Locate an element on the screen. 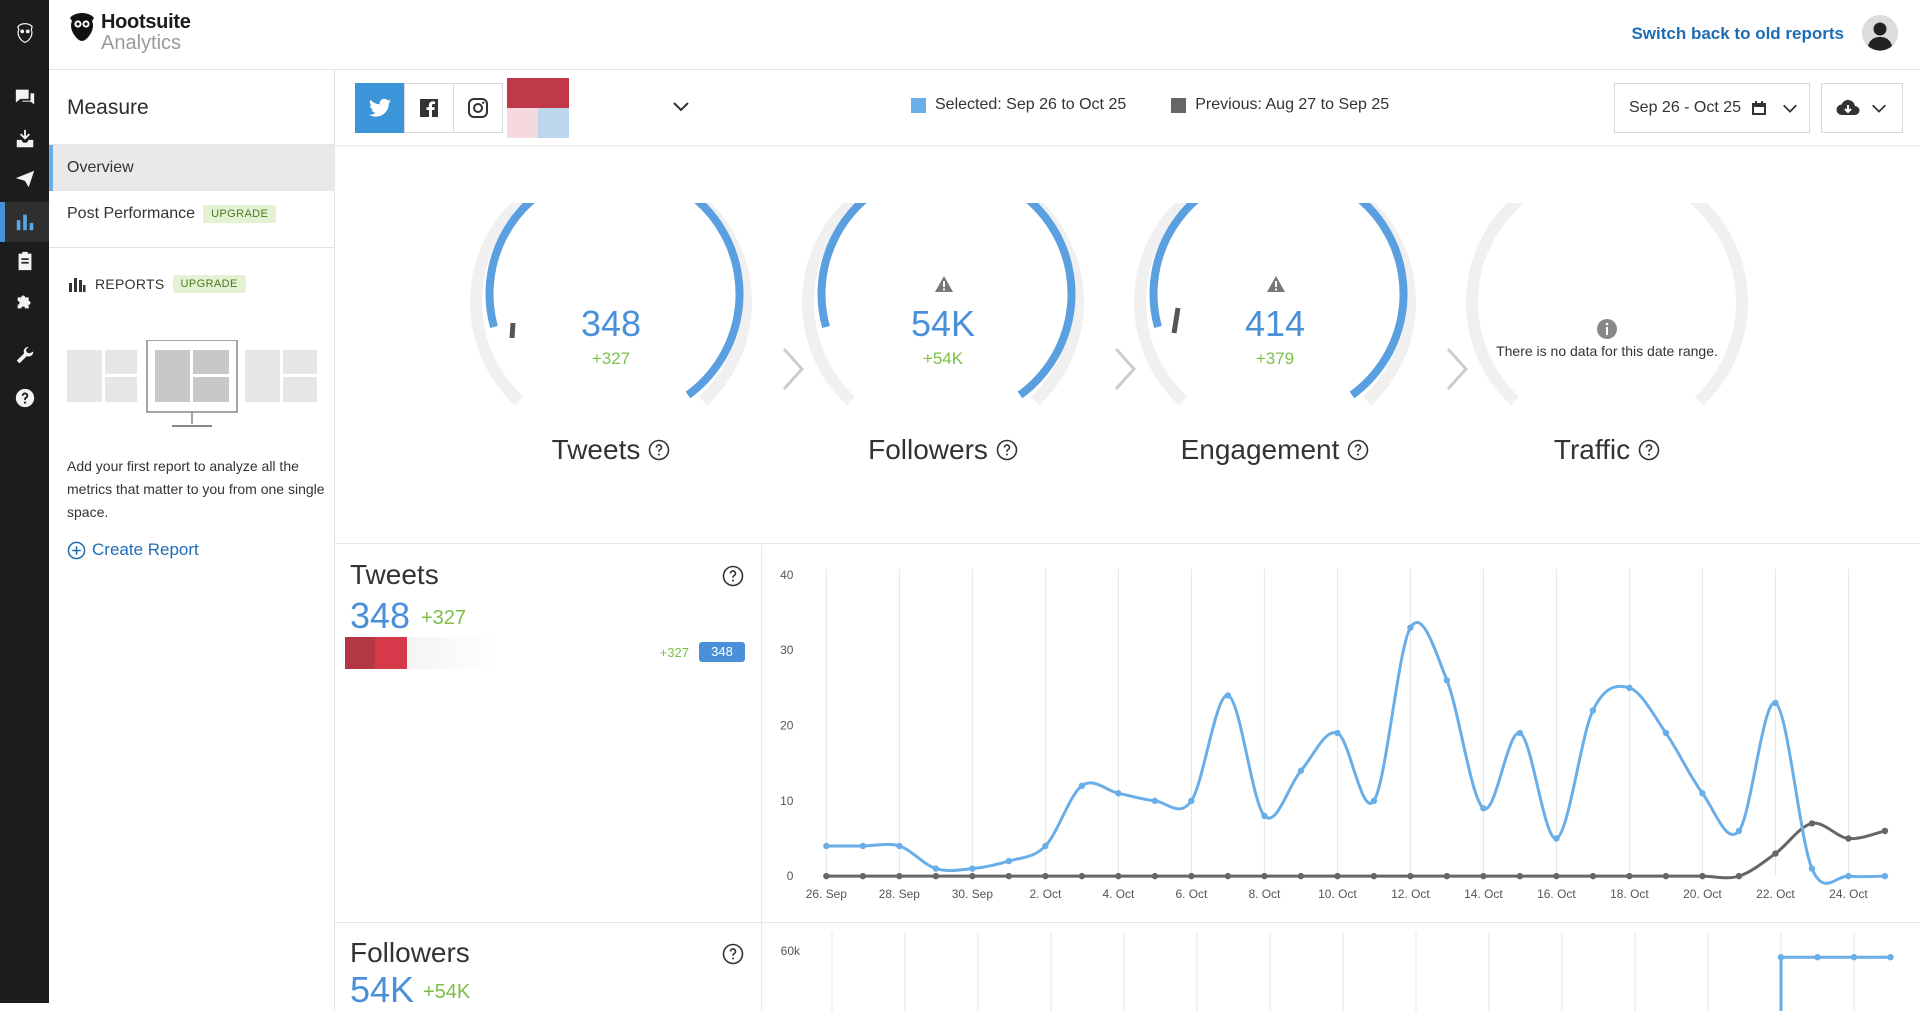 The width and height of the screenshot is (1920, 1011). row-delta: +327 is located at coordinates (674, 652).